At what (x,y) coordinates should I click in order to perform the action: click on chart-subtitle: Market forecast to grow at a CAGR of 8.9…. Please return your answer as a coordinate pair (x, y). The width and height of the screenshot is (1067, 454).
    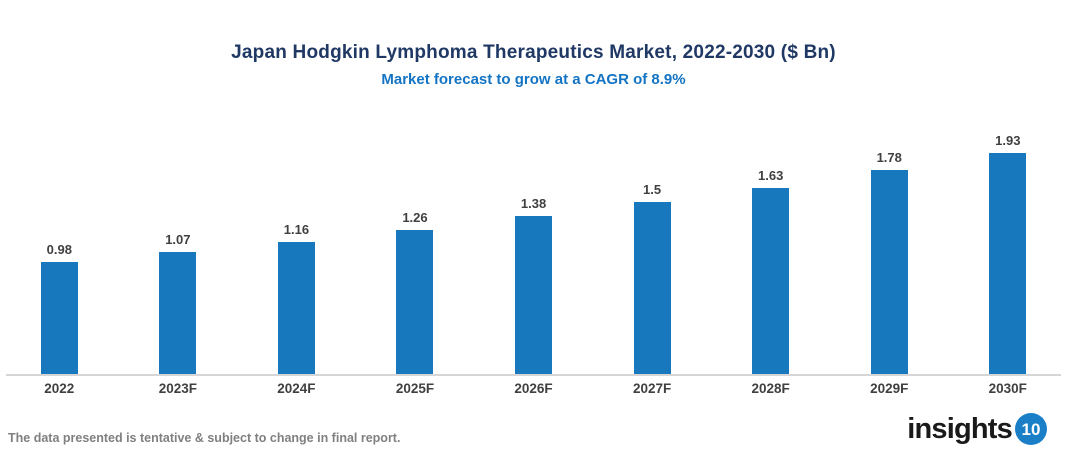
    Looking at the image, I should click on (533, 79).